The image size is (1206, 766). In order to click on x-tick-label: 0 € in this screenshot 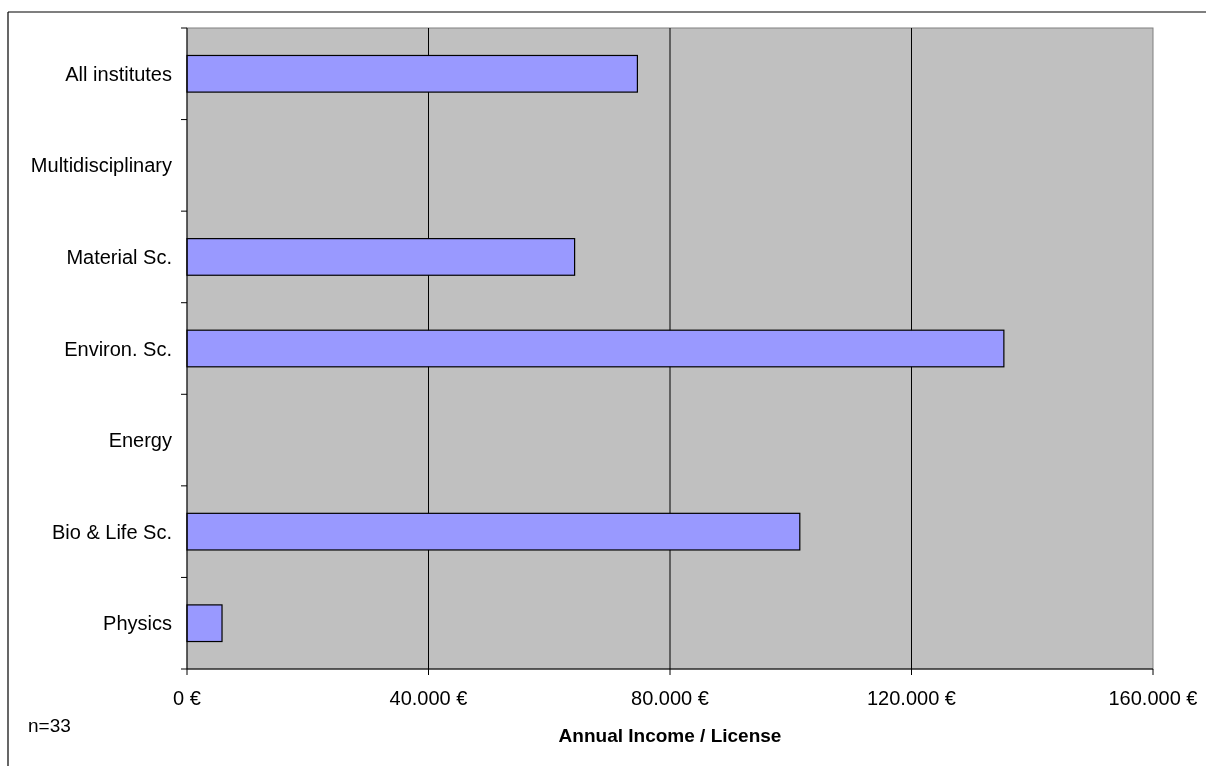, I will do `click(187, 698)`.